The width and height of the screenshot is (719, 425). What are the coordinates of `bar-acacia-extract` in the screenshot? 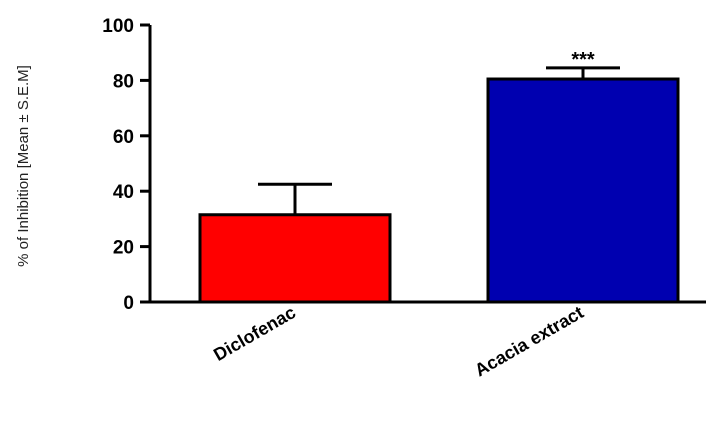 It's located at (583, 190).